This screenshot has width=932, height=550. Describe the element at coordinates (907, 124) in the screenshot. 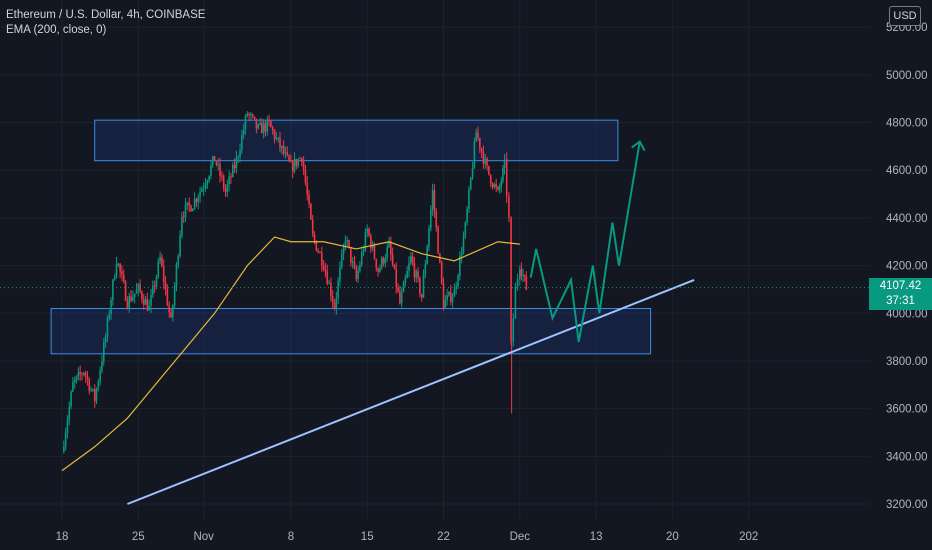

I see `price-tick-label: 4800.00` at that location.